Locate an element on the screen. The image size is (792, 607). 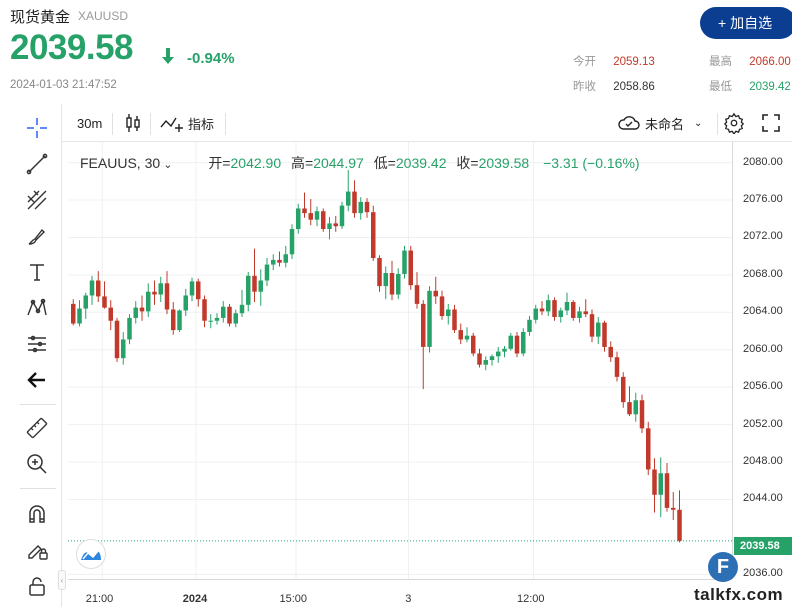
projection-tool is located at coordinates (37, 344).